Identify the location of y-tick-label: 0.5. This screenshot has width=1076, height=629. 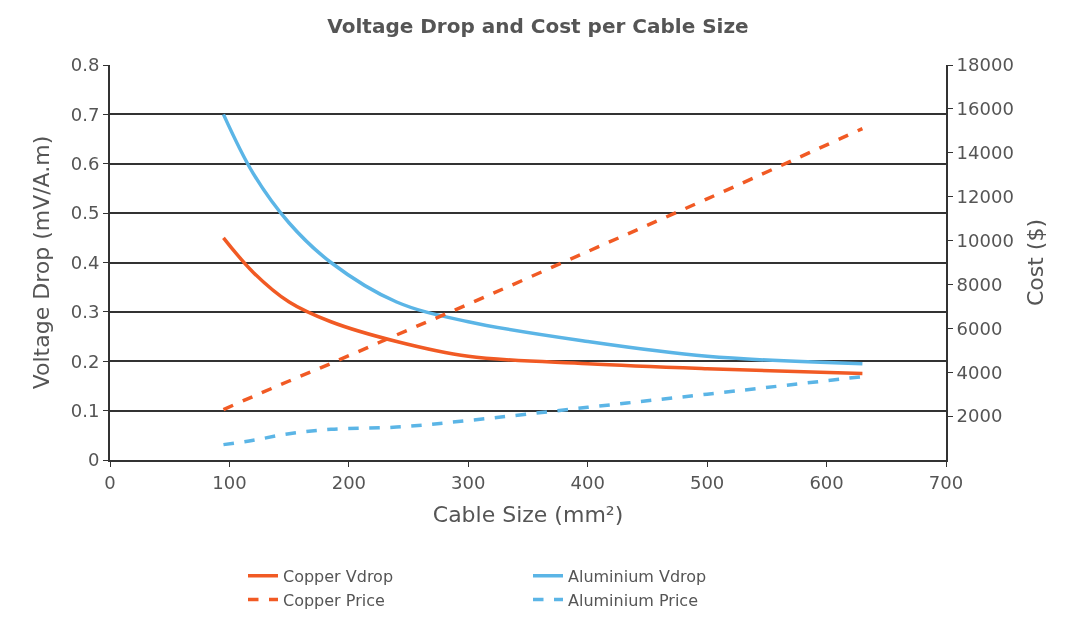
(85, 213).